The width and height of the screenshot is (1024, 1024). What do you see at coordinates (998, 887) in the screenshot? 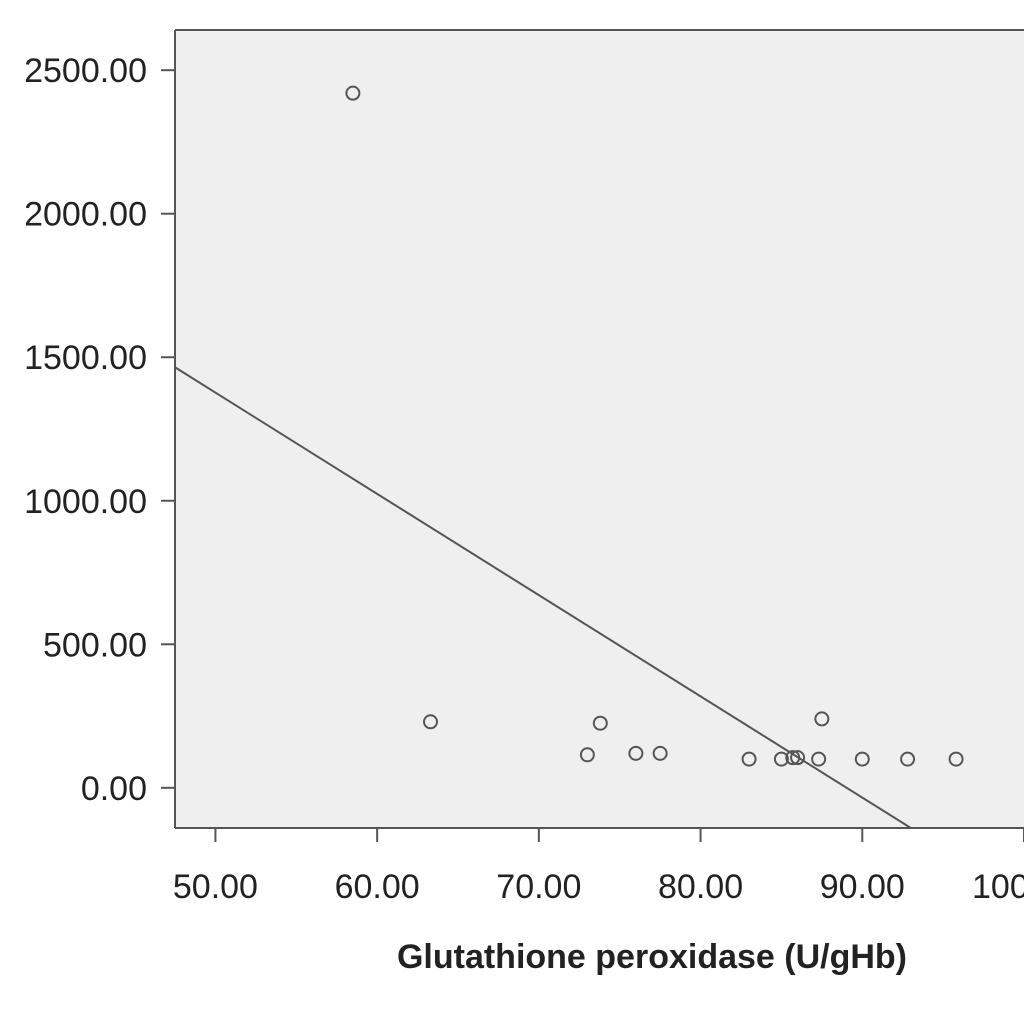
I see `x-tick-label: 100.00` at bounding box center [998, 887].